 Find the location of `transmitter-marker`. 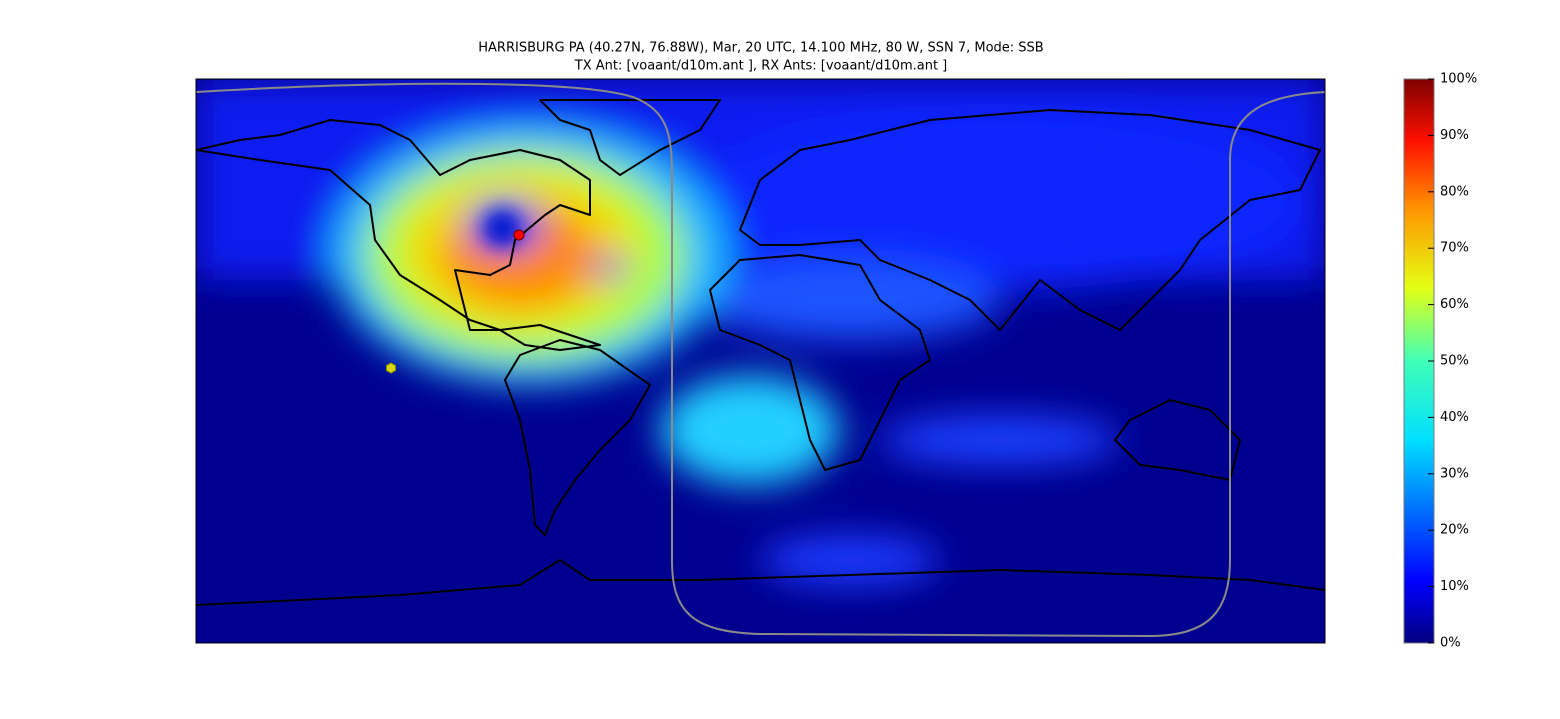

transmitter-marker is located at coordinates (519, 235).